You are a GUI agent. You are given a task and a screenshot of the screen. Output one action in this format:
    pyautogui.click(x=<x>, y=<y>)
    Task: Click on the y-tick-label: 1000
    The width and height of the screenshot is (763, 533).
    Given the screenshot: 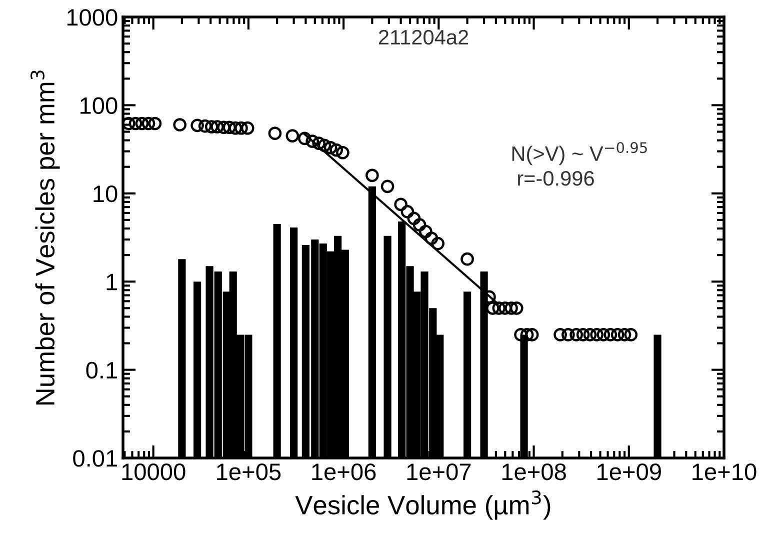 What is the action you would take?
    pyautogui.click(x=92, y=17)
    